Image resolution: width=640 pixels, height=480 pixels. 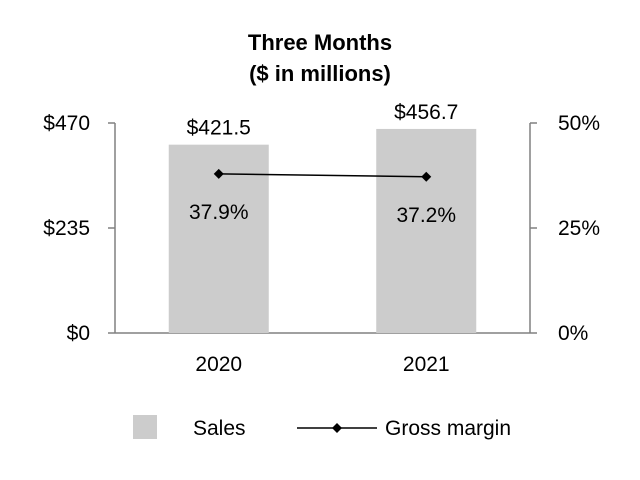 What do you see at coordinates (66, 123) in the screenshot?
I see `left-axis-tick-label: $470` at bounding box center [66, 123].